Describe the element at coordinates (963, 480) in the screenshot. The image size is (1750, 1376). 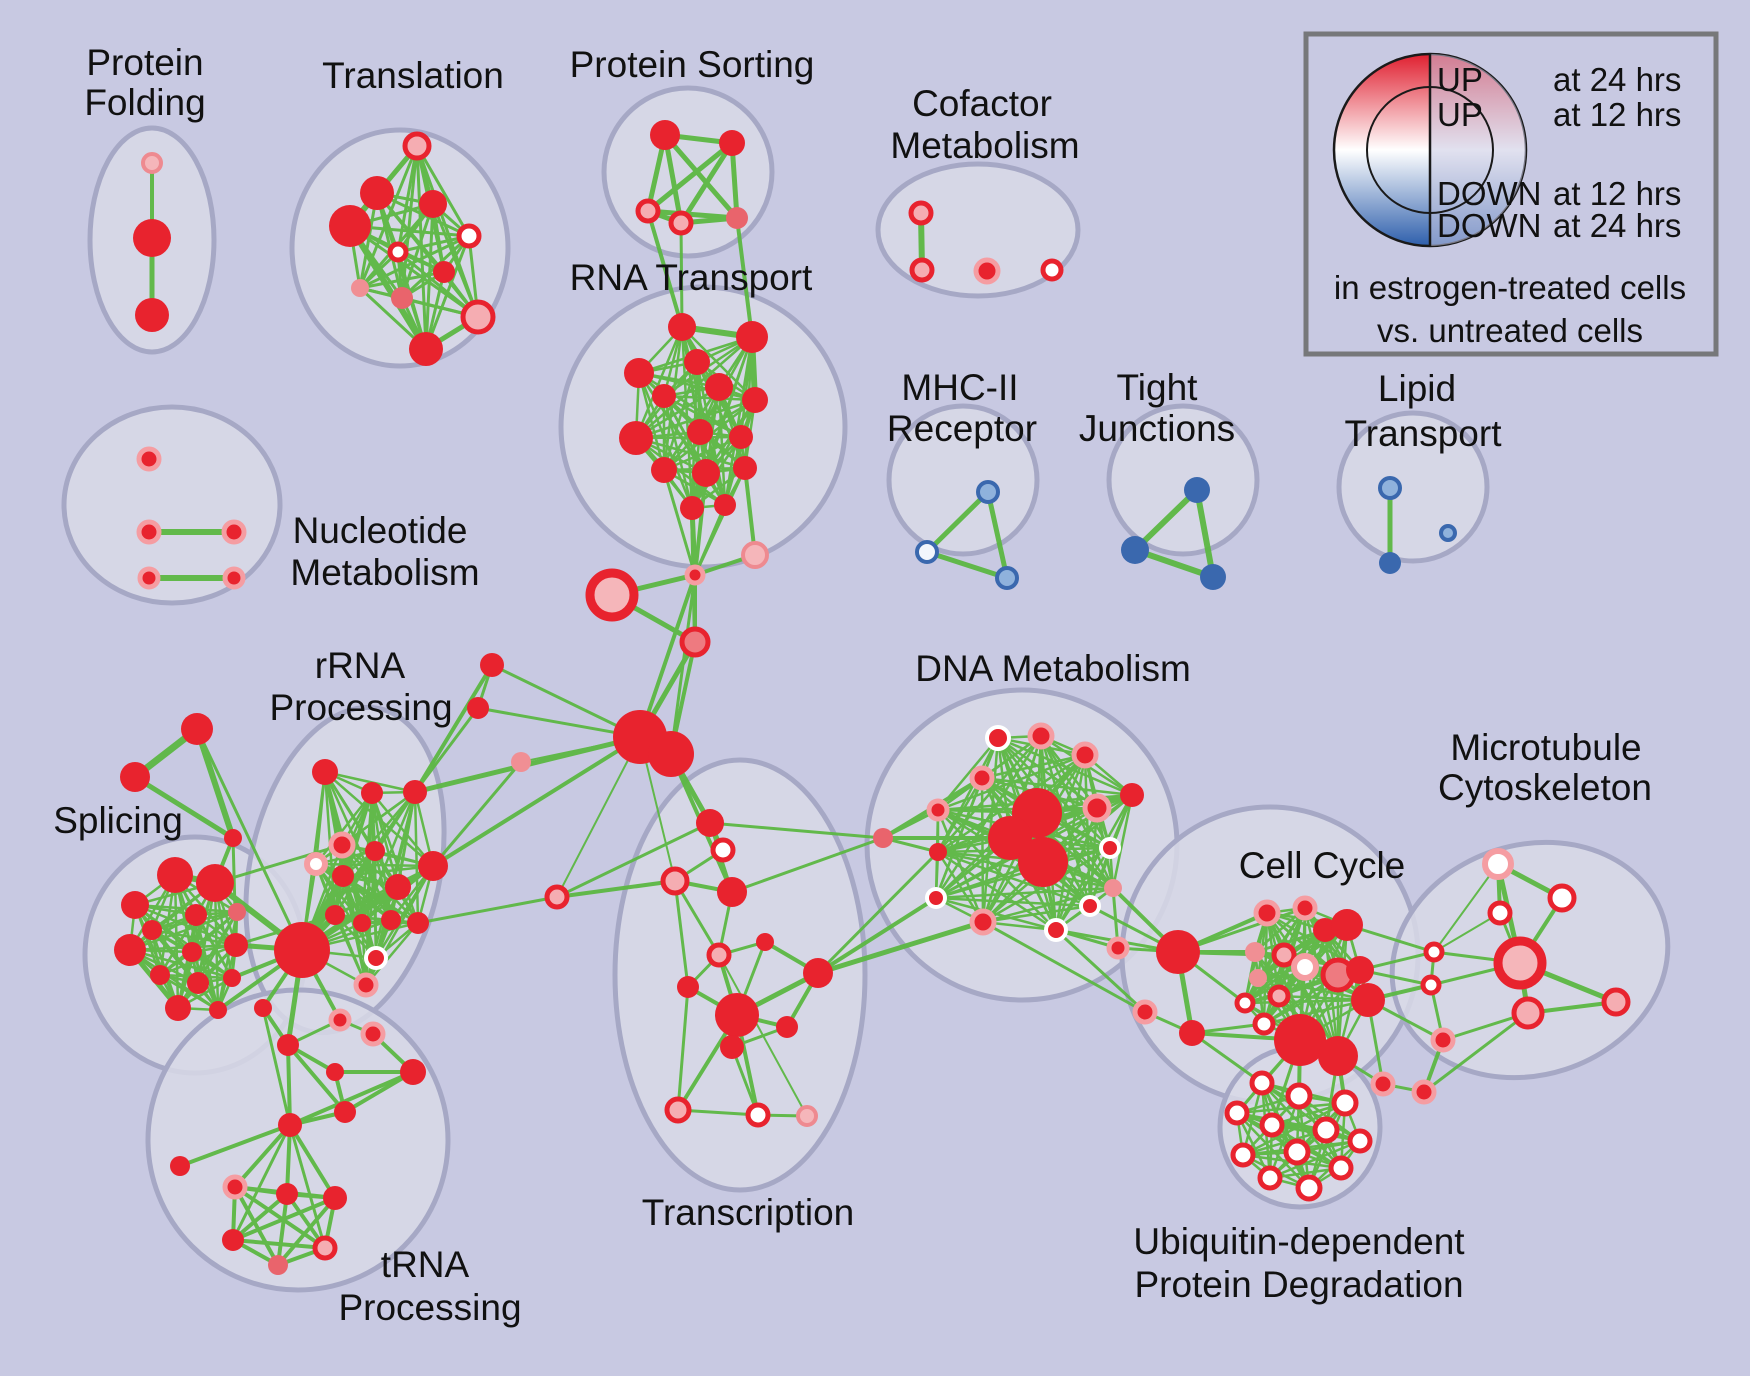
I see `cluster-mhc-ii-receptor` at that location.